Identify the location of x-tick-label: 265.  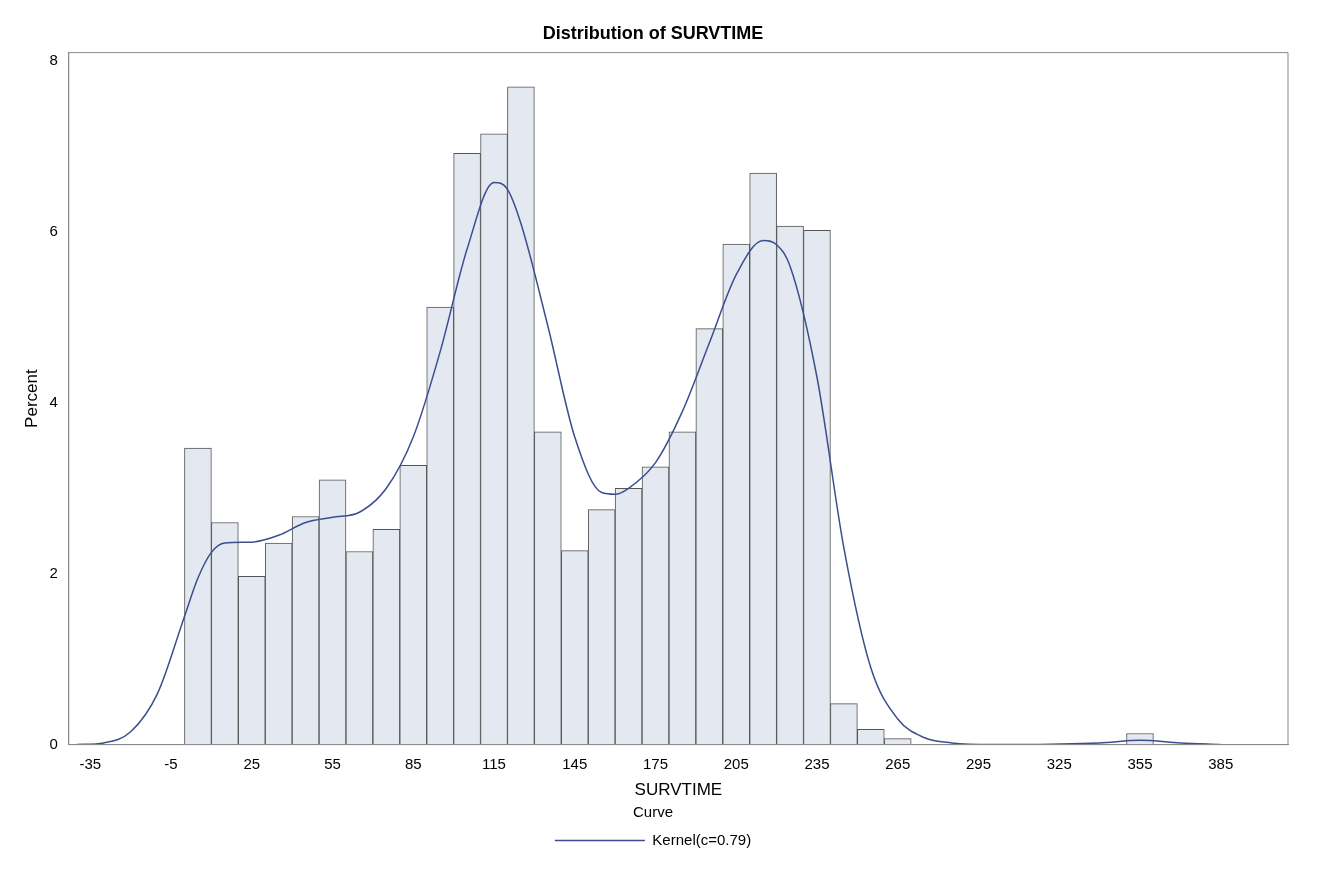
(898, 763).